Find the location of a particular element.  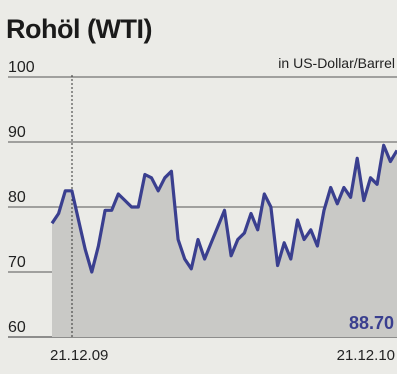

last-value-label: 88.70 is located at coordinates (371, 323).